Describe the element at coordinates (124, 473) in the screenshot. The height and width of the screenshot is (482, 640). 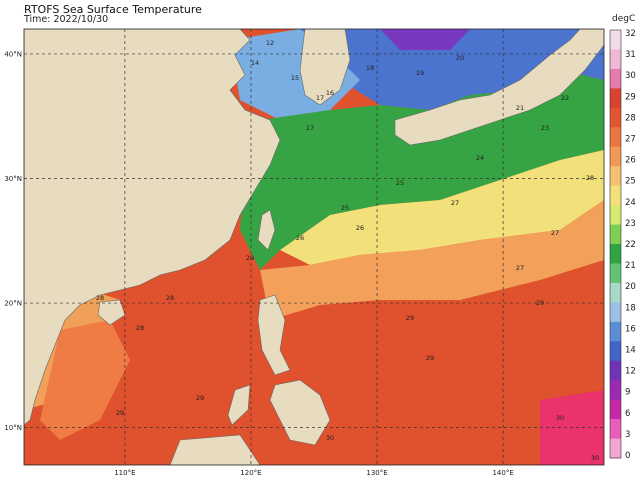
I see `lon-tick-label: 110°E` at that location.